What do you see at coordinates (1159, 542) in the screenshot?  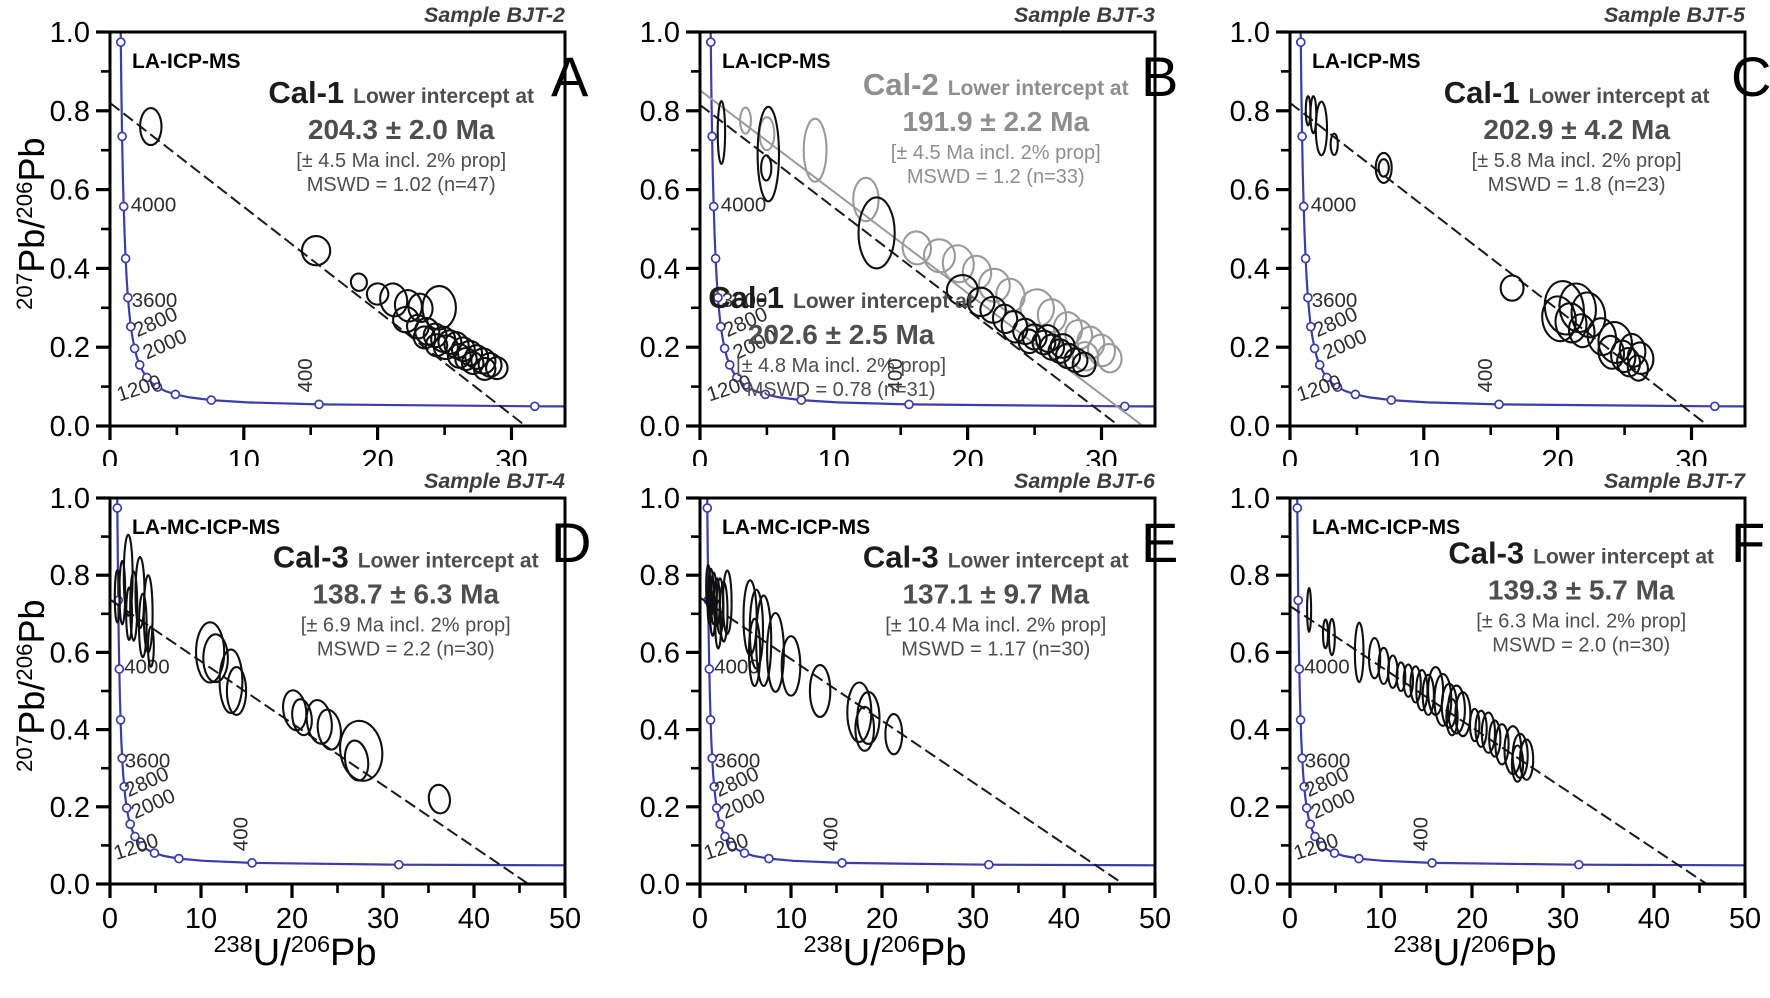 I see `panel-letter: E` at bounding box center [1159, 542].